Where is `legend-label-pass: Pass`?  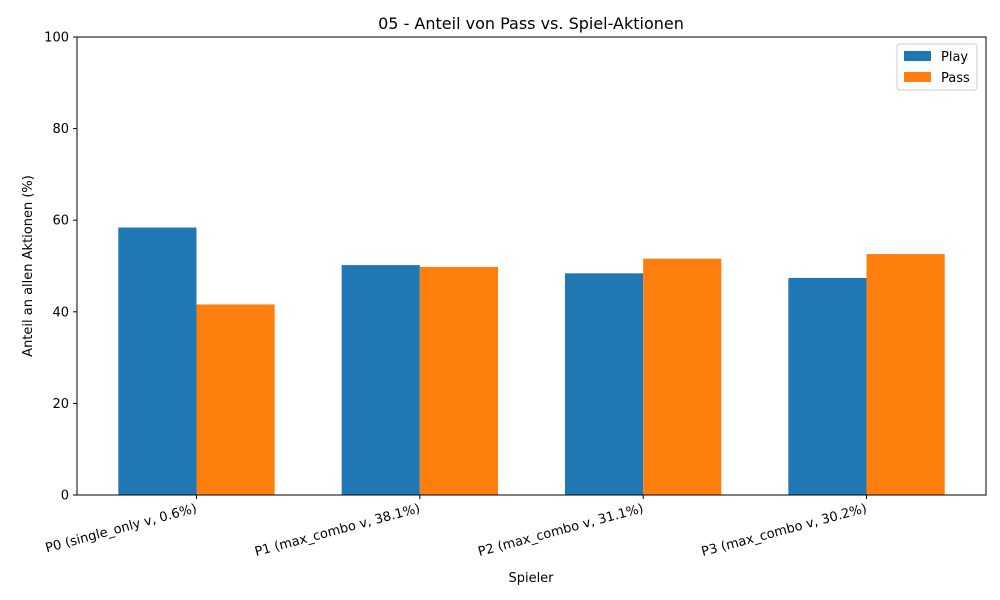
legend-label-pass: Pass is located at coordinates (955, 78).